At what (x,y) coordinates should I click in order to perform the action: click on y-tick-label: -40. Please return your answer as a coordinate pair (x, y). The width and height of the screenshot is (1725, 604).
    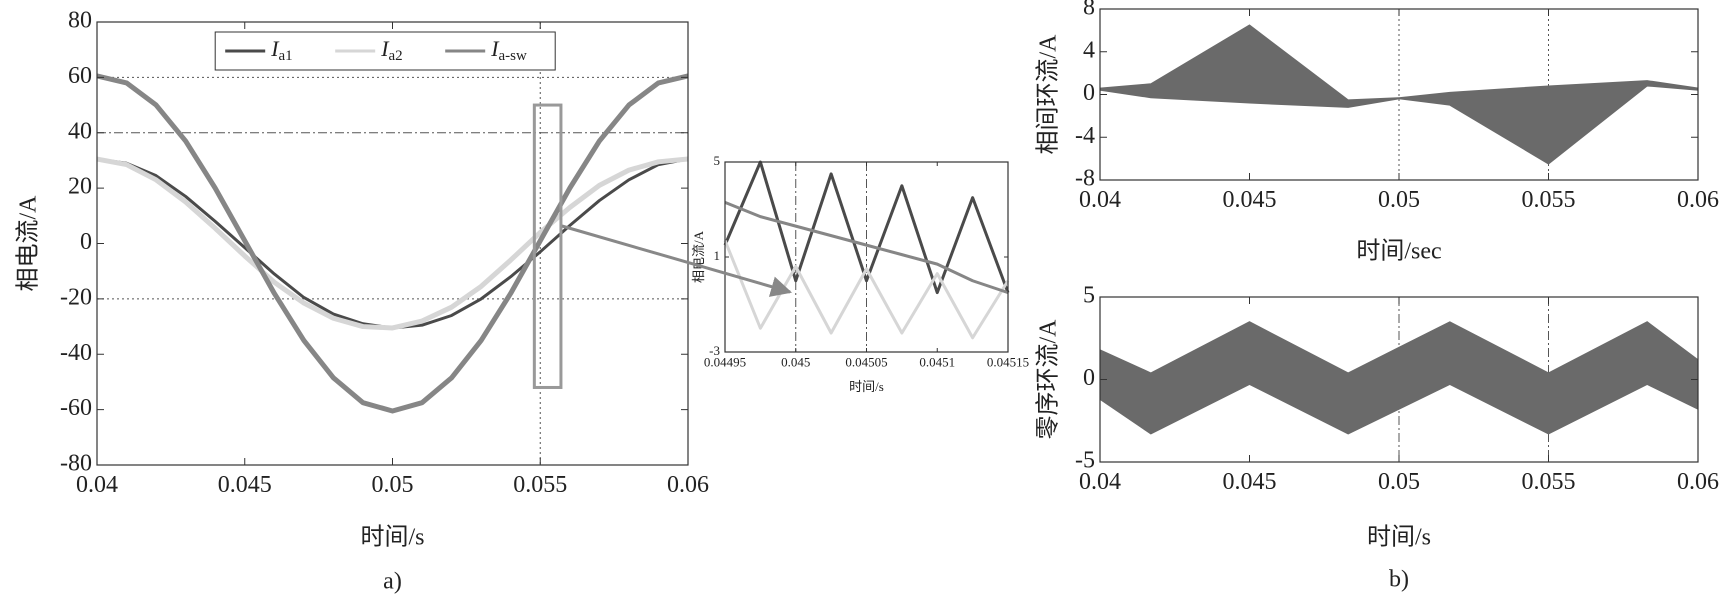
    Looking at the image, I should click on (76, 353).